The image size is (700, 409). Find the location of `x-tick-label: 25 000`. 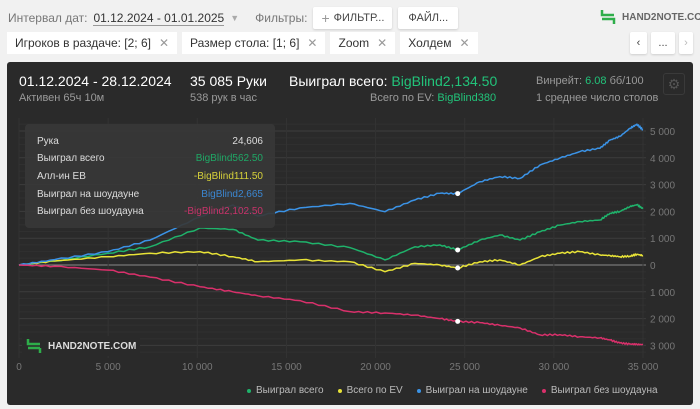

x-tick-label: 25 000 is located at coordinates (464, 367).